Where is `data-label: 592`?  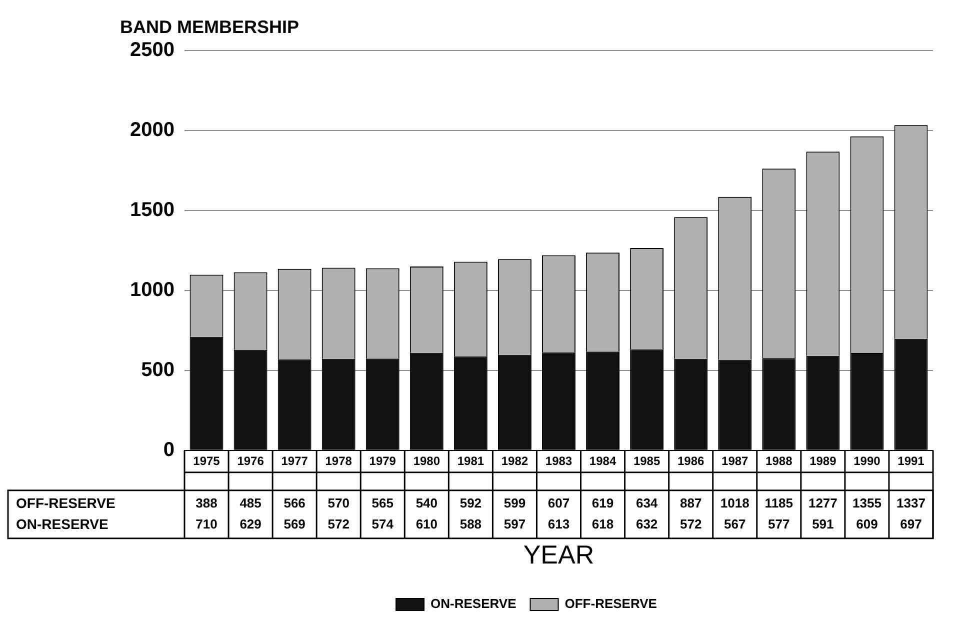
data-label: 592 is located at coordinates (471, 502).